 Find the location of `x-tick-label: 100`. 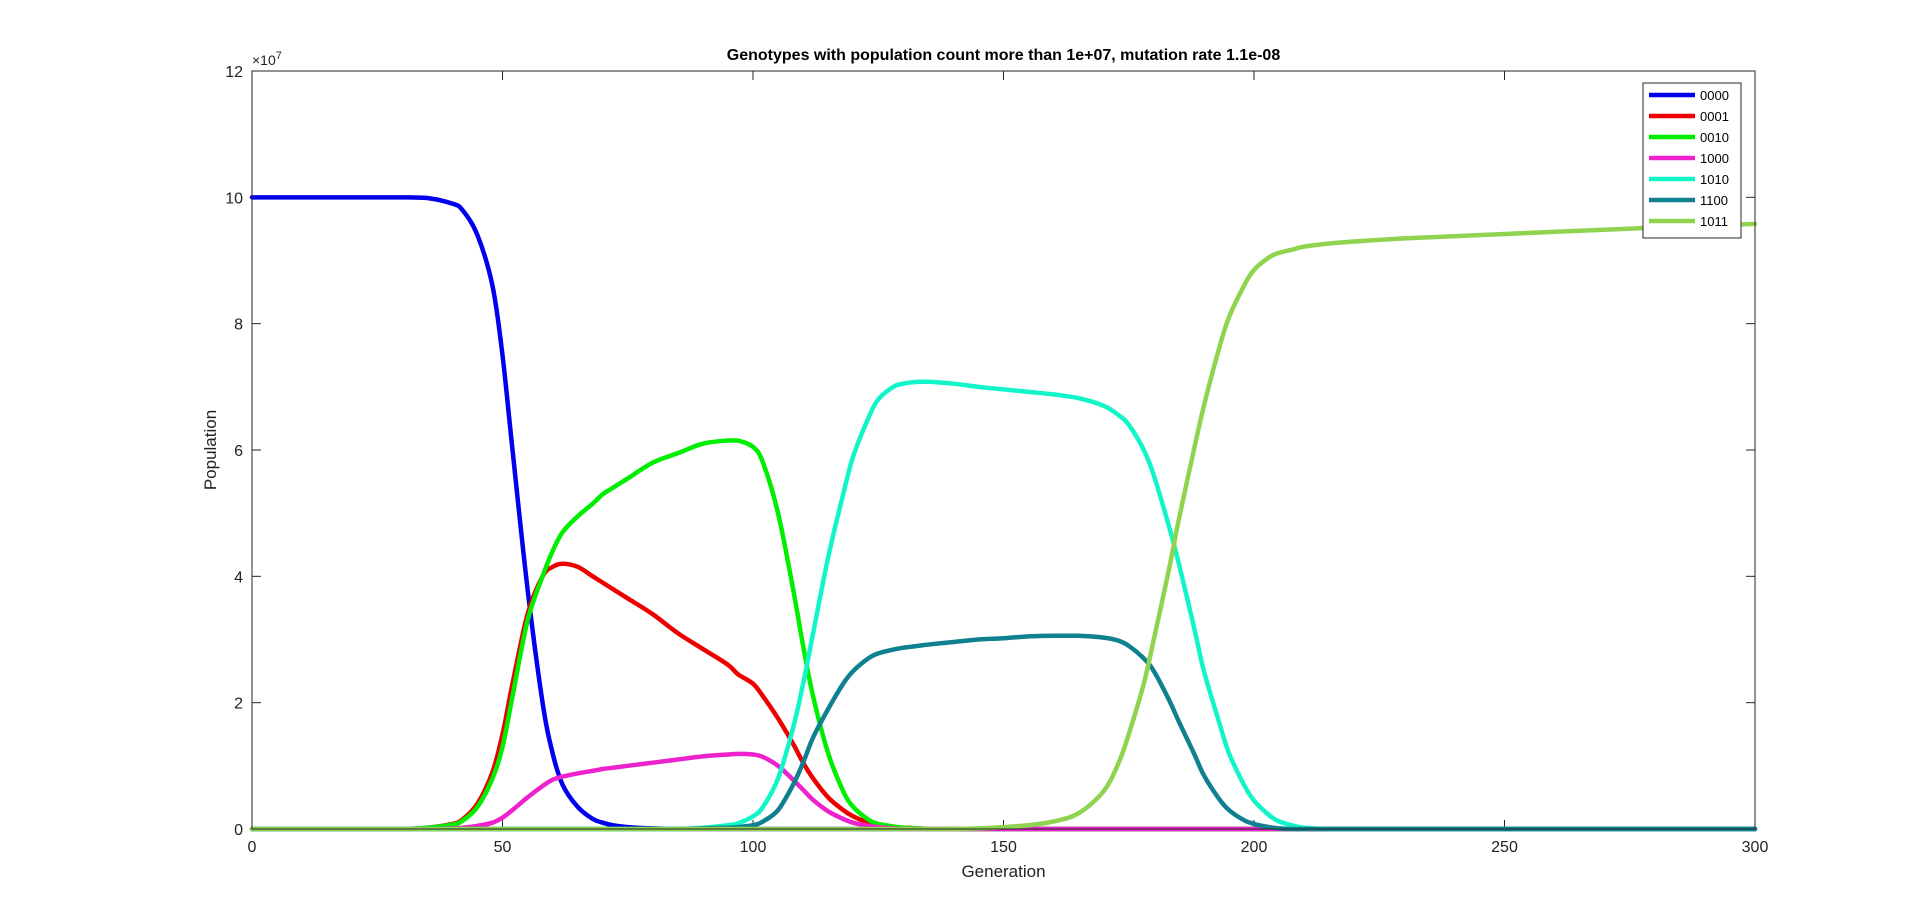

x-tick-label: 100 is located at coordinates (753, 847).